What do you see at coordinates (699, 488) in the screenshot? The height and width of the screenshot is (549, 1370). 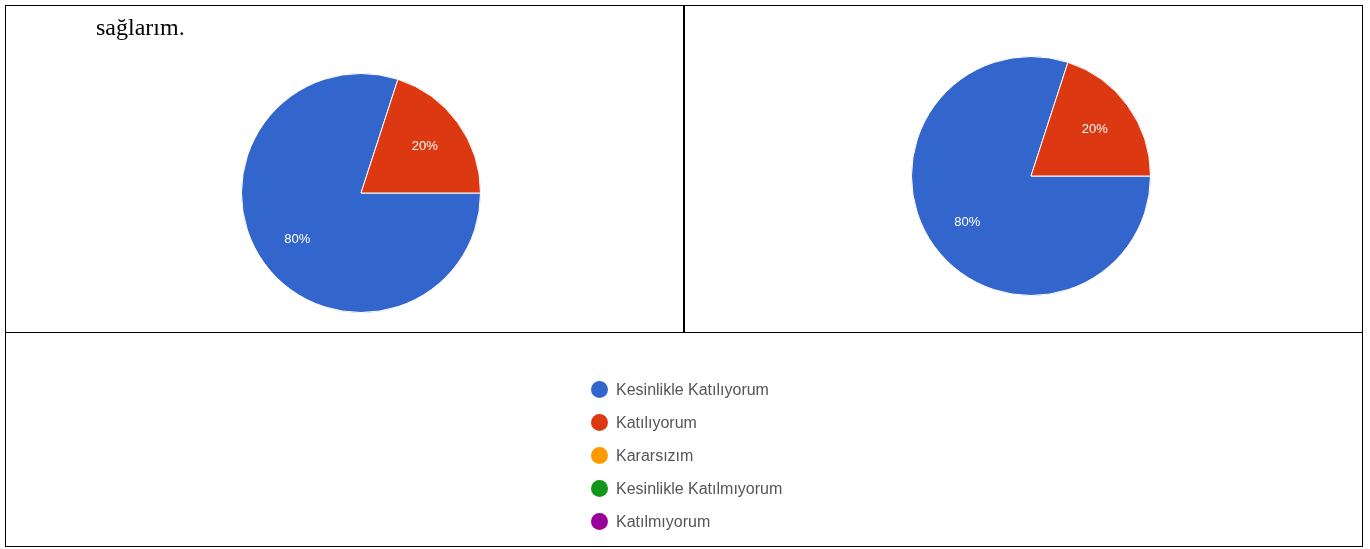 I see `legend-label: Kesinlikle Katılmıyorum` at bounding box center [699, 488].